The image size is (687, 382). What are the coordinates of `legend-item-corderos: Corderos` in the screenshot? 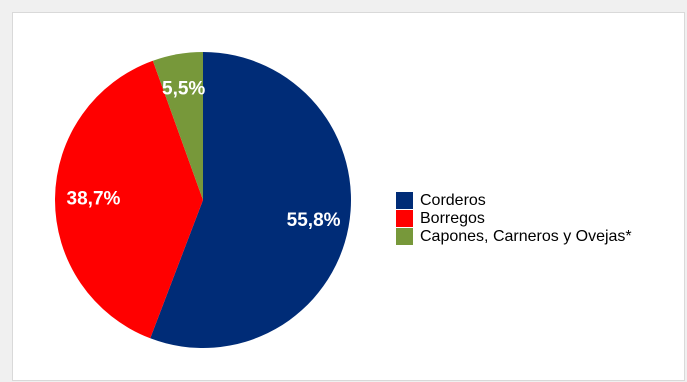 It's located at (514, 200).